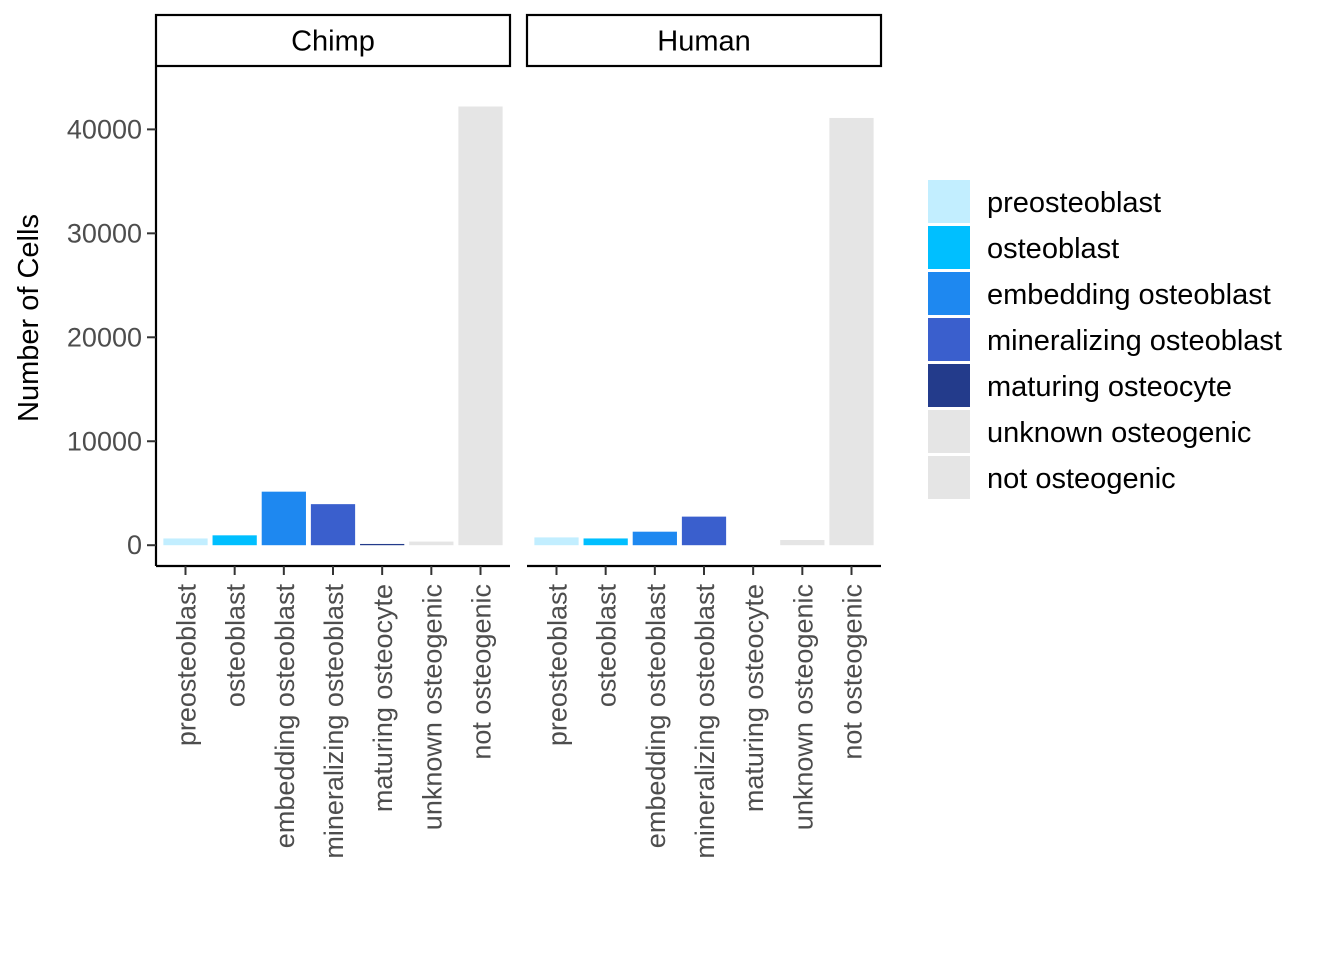  I want to click on x-tick-label-human-mineralizing-osteoblast: mineralizing osteoblast, so click(705, 721).